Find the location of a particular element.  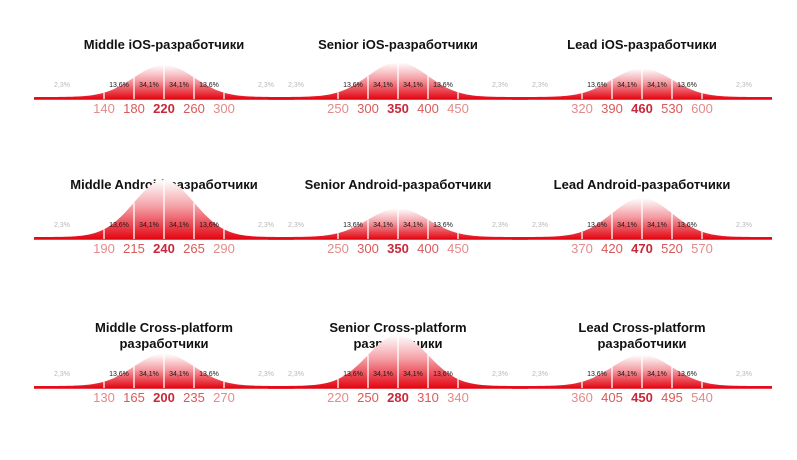

chart-title-line: Senior iOS-разработчики is located at coordinates (398, 44).